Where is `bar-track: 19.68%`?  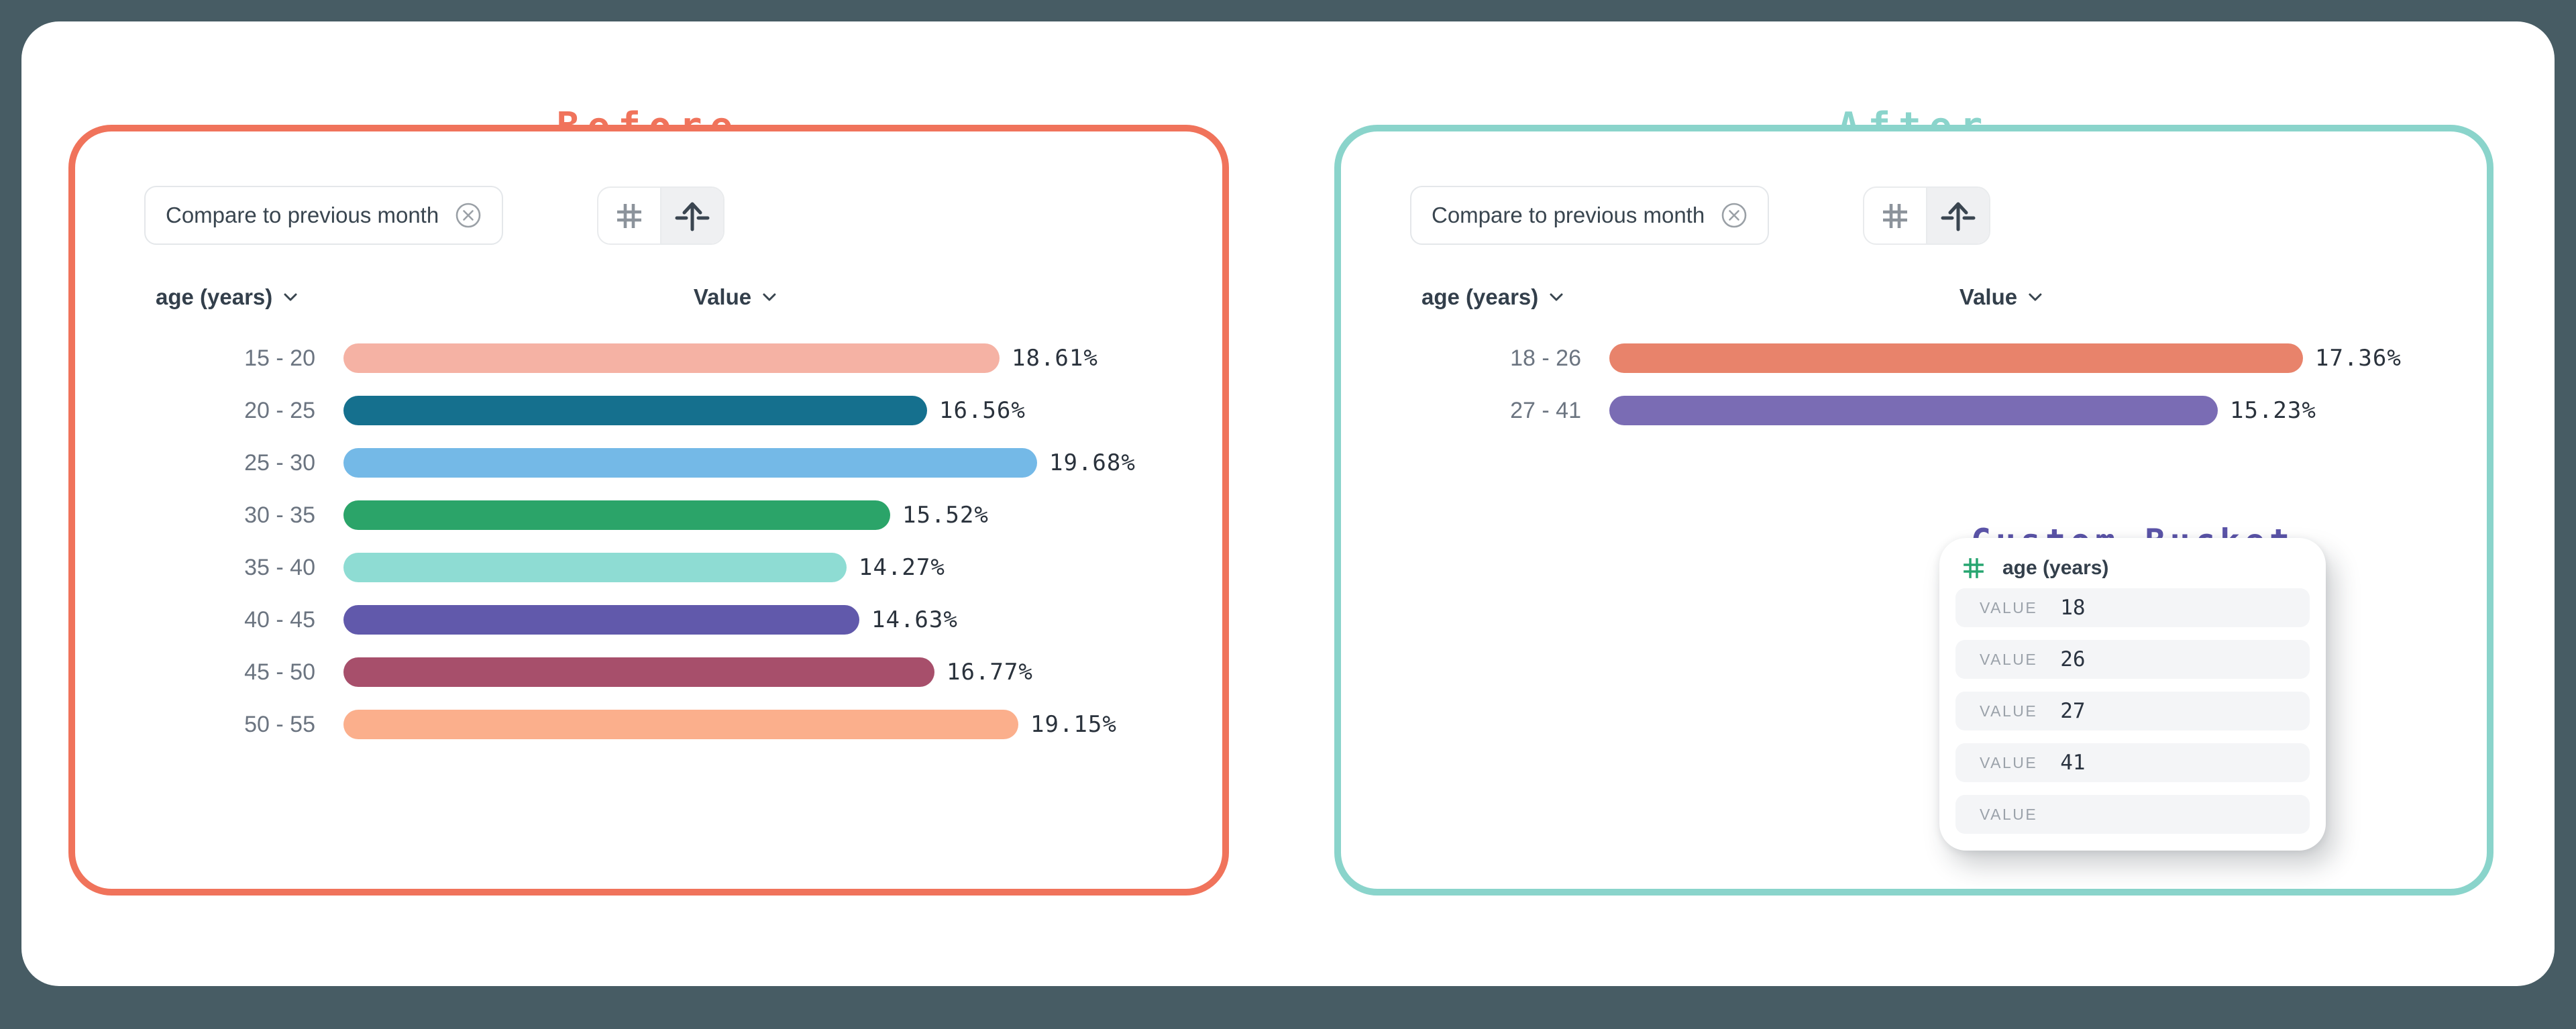
bar-track: 19.68% is located at coordinates (739, 463).